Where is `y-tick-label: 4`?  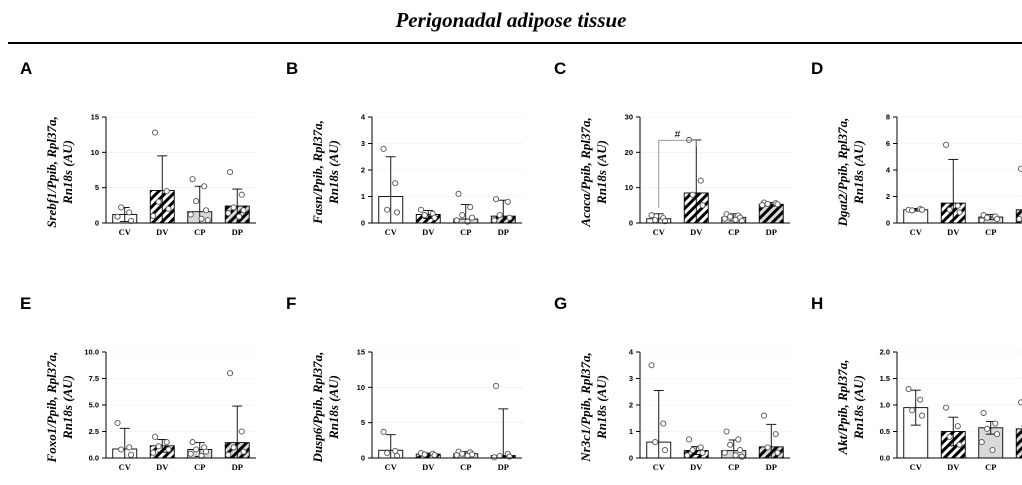 y-tick-label: 4 is located at coordinates (631, 352).